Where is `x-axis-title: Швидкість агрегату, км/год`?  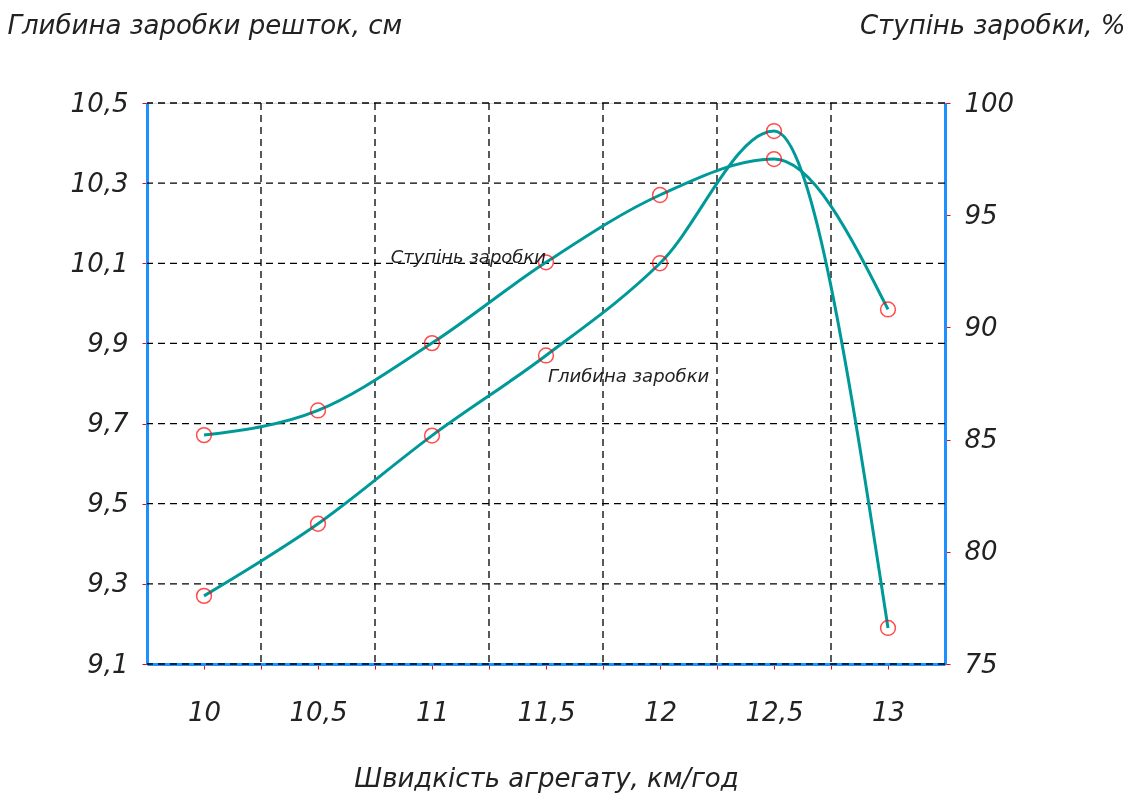
x-axis-title: Швидкість агрегату, км/год is located at coordinates (546, 777).